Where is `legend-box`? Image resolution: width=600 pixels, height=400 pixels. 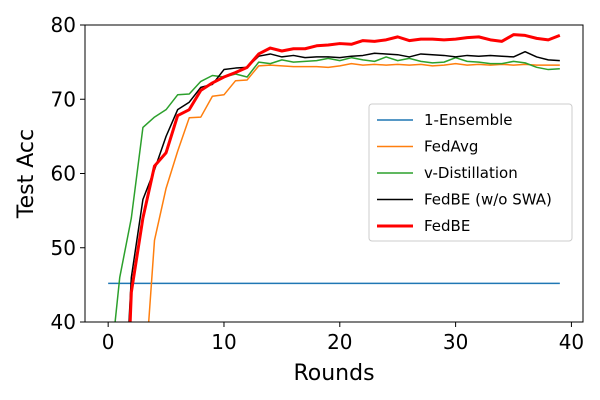
legend-box is located at coordinates (470, 172).